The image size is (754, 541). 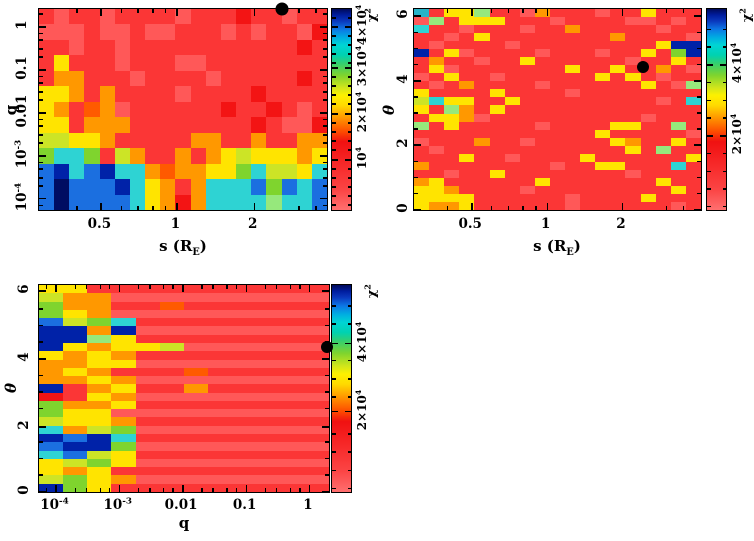 What do you see at coordinates (341, 109) in the screenshot?
I see `colorbar` at bounding box center [341, 109].